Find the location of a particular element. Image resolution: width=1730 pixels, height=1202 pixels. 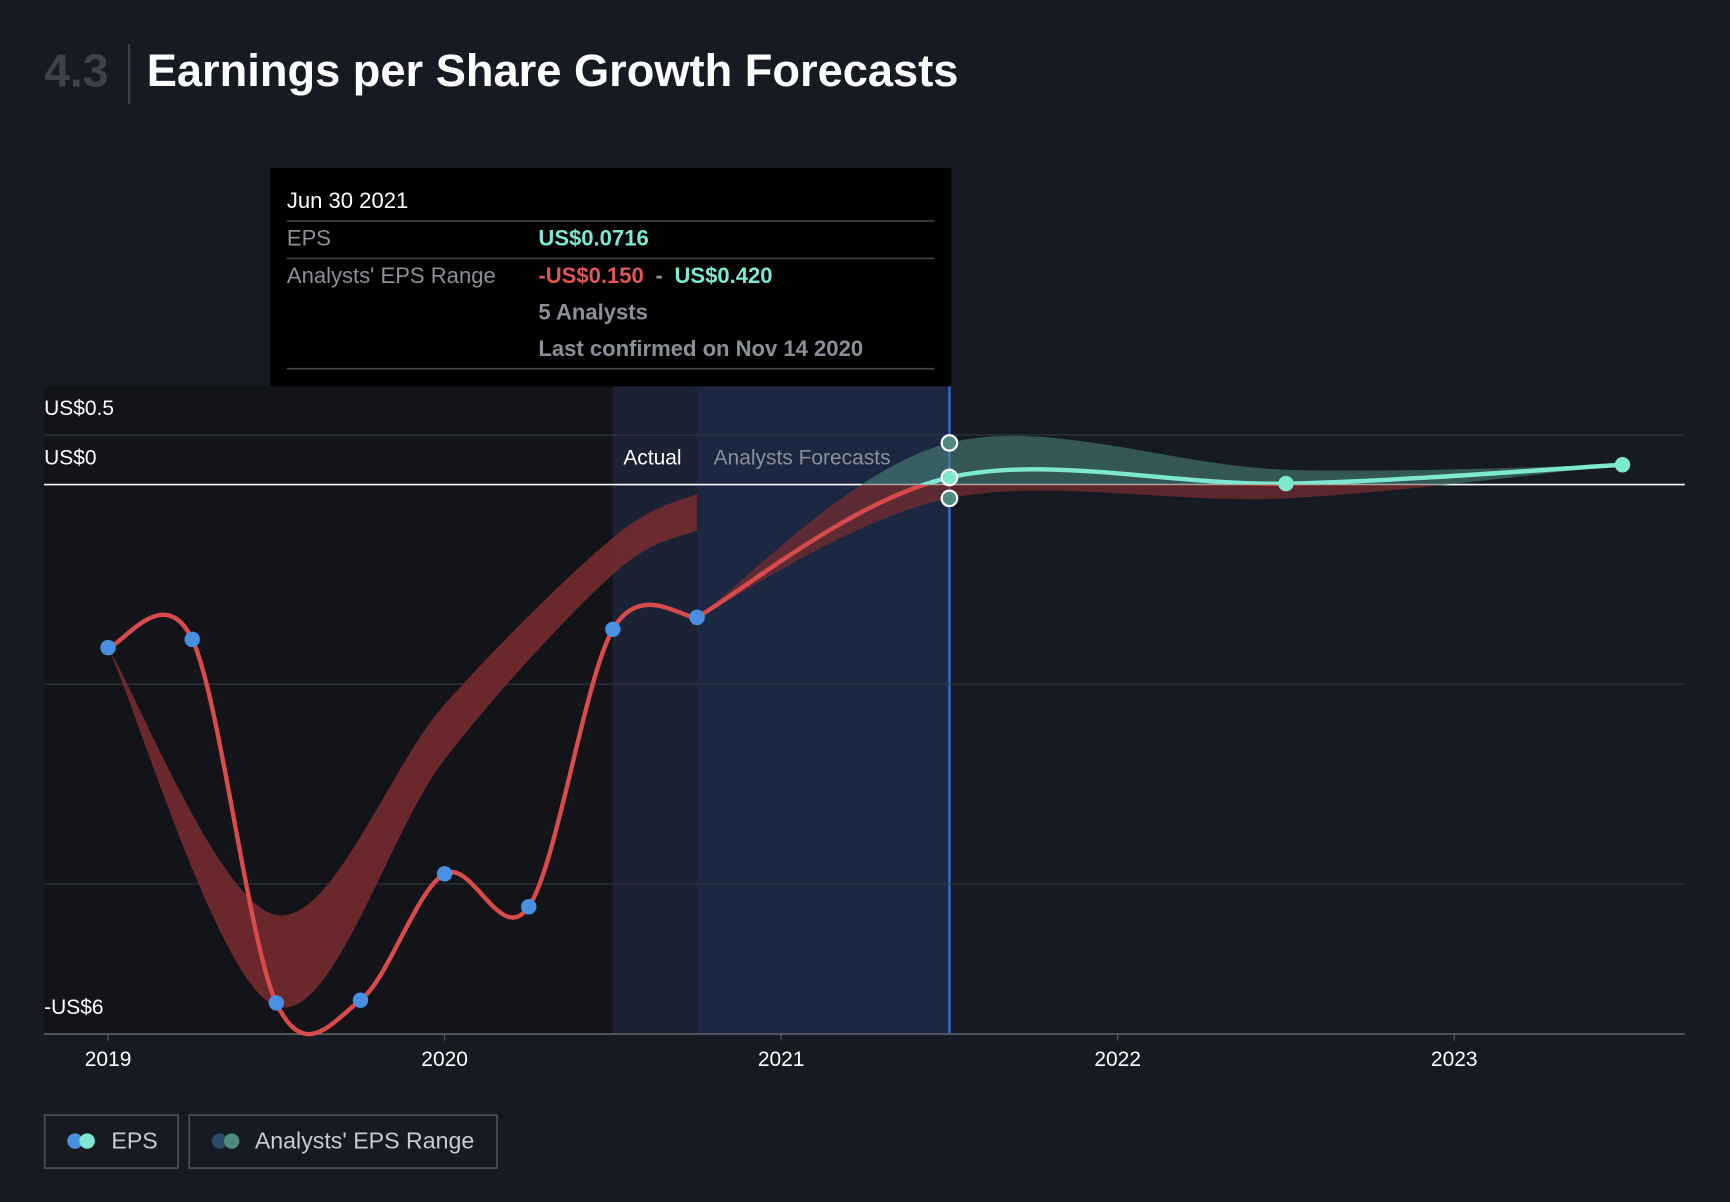

y-tick-label: US$0.5 is located at coordinates (79, 408).